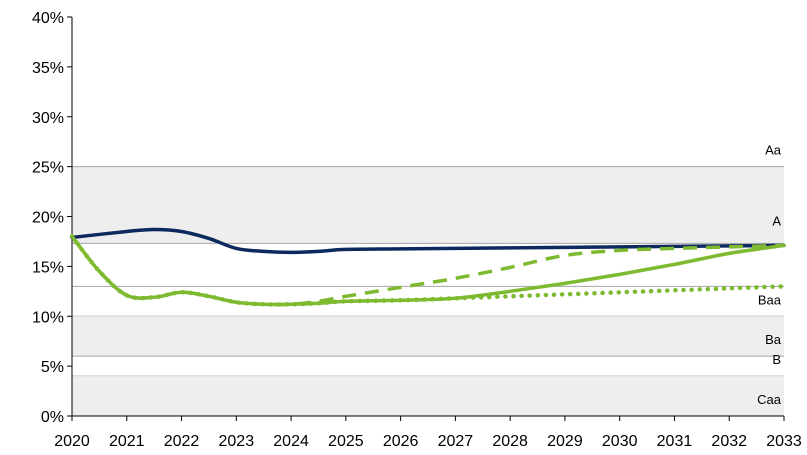 The image size is (807, 455). Describe the element at coordinates (620, 441) in the screenshot. I see `x-tick-label: 2030` at that location.